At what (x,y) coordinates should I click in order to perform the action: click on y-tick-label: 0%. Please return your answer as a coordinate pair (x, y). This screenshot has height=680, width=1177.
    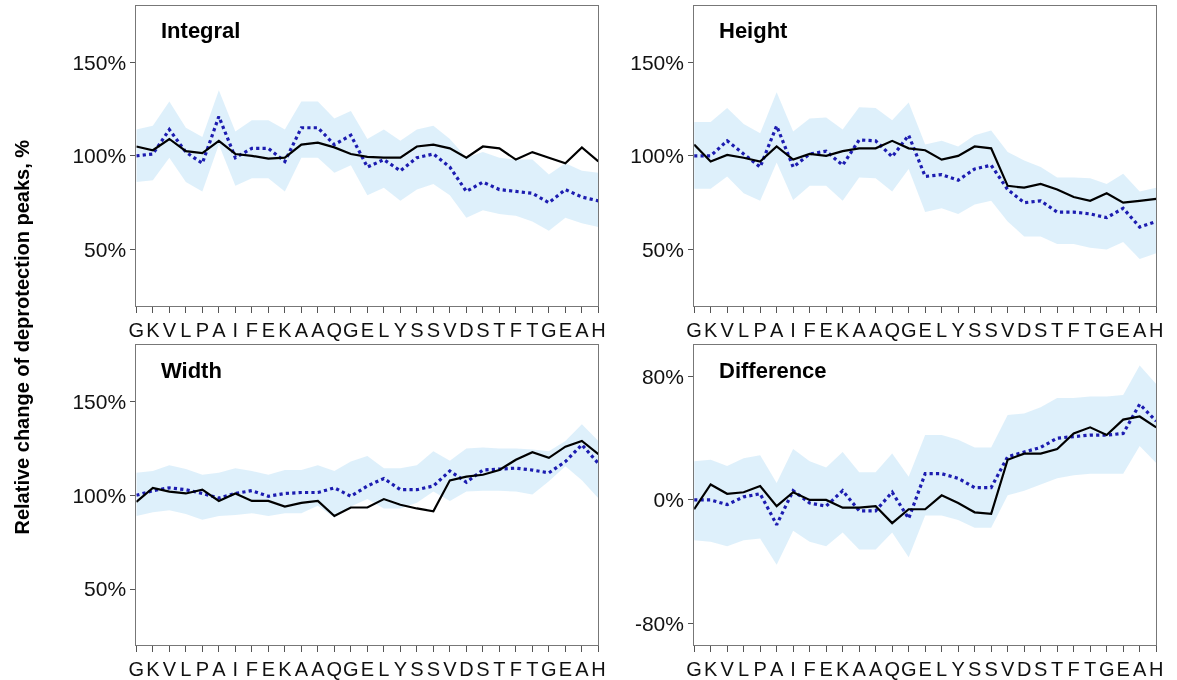
    Looking at the image, I should click on (668, 500).